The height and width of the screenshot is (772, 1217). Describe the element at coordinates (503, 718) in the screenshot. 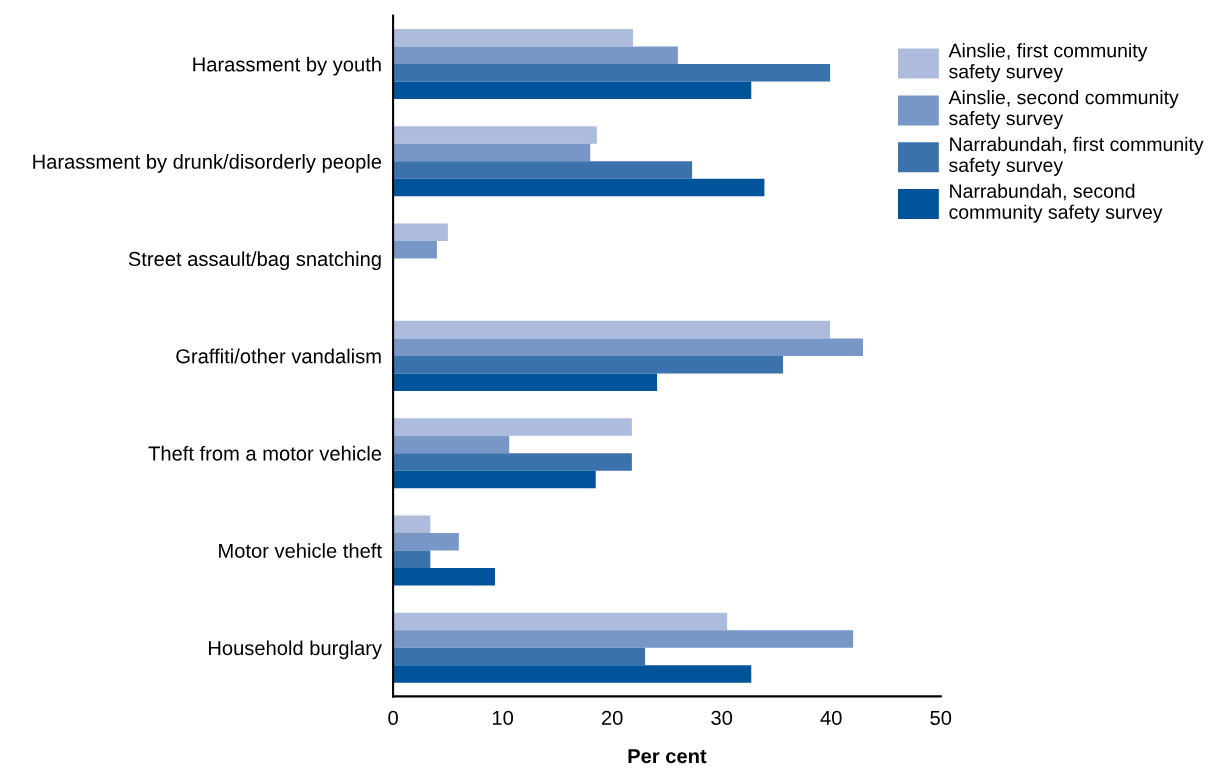

I see `x-tick-label: 10` at that location.